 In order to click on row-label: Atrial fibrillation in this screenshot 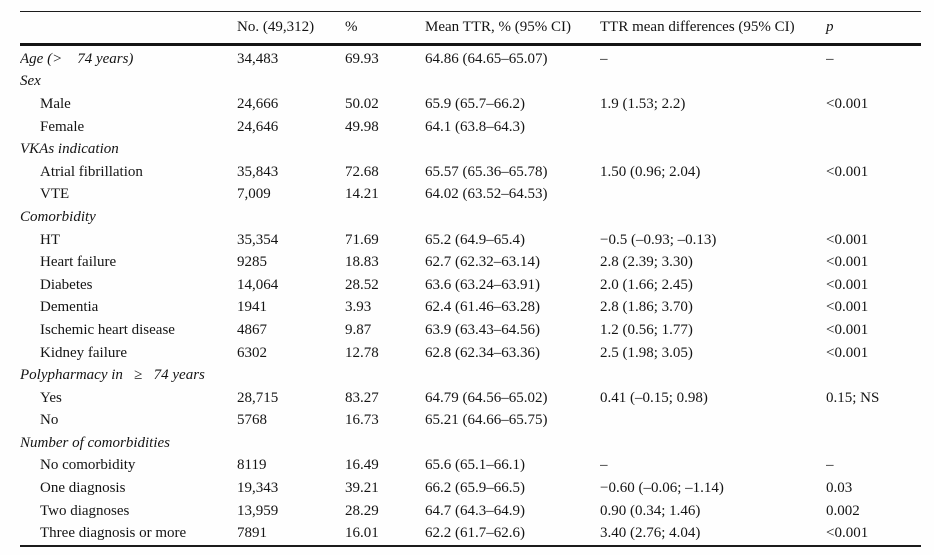, I will do `click(91, 171)`.